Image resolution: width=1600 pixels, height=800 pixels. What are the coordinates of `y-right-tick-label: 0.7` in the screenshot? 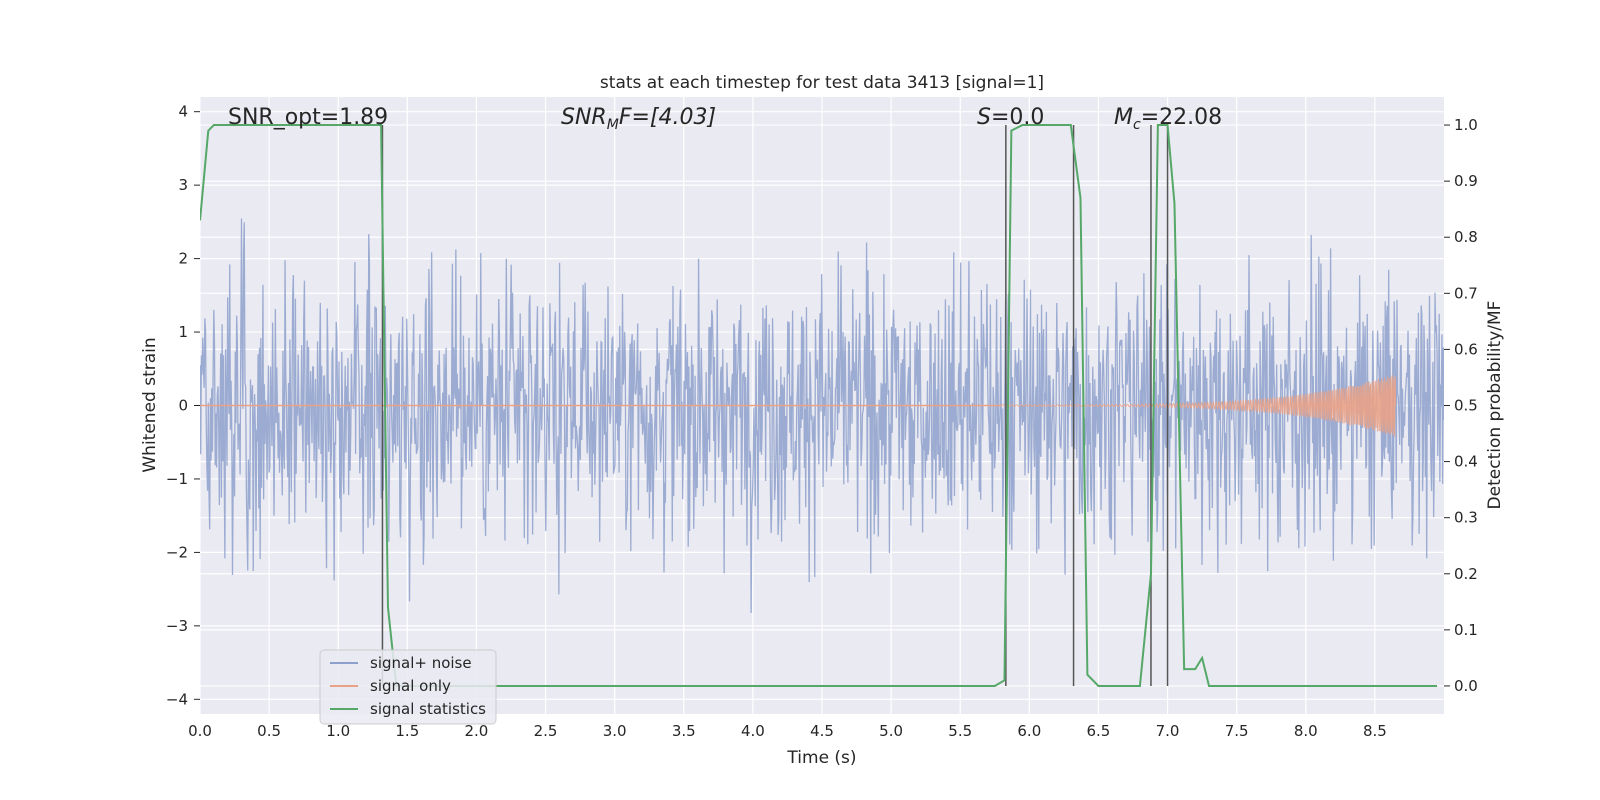 It's located at (1466, 293).